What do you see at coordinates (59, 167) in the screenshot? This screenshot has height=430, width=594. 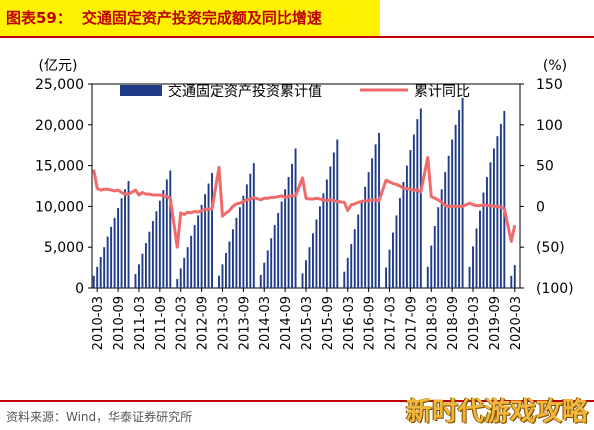 I see `left-tick-label: 15,000` at bounding box center [59, 167].